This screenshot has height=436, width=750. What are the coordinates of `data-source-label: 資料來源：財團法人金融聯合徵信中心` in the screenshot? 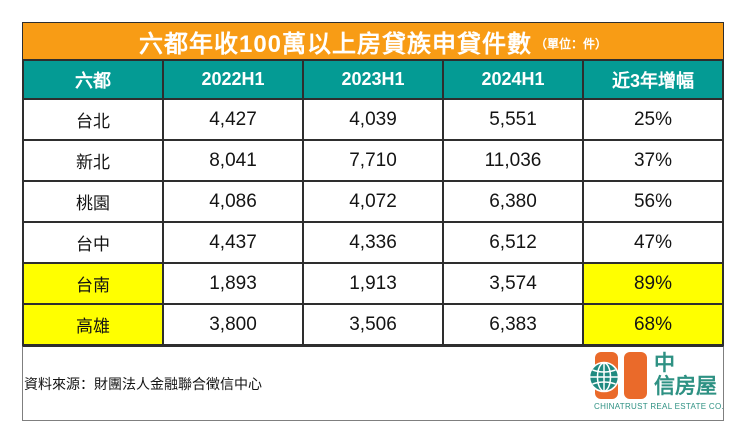 It's located at (143, 383).